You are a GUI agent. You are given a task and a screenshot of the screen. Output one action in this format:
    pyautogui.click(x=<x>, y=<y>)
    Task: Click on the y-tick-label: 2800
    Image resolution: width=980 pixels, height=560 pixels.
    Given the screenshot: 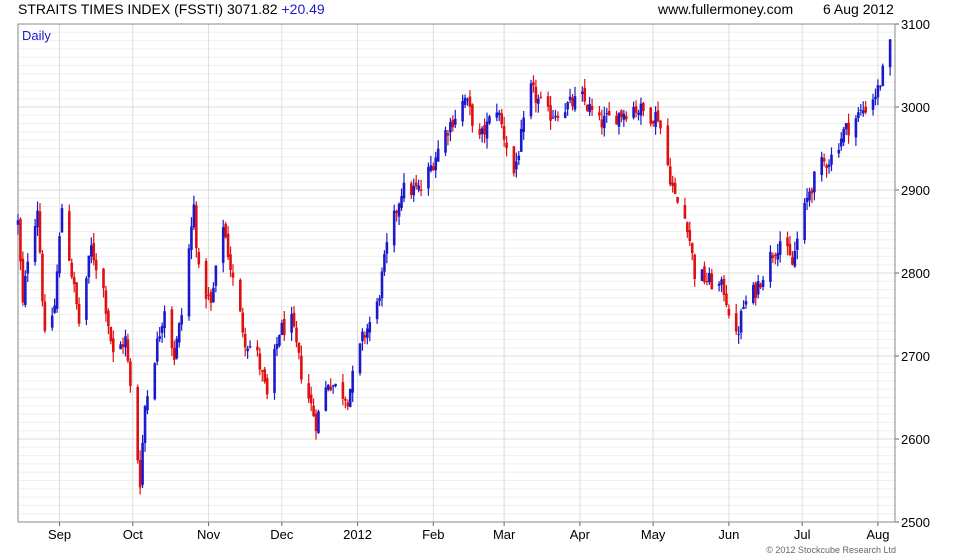 What is the action you would take?
    pyautogui.click(x=915, y=273)
    